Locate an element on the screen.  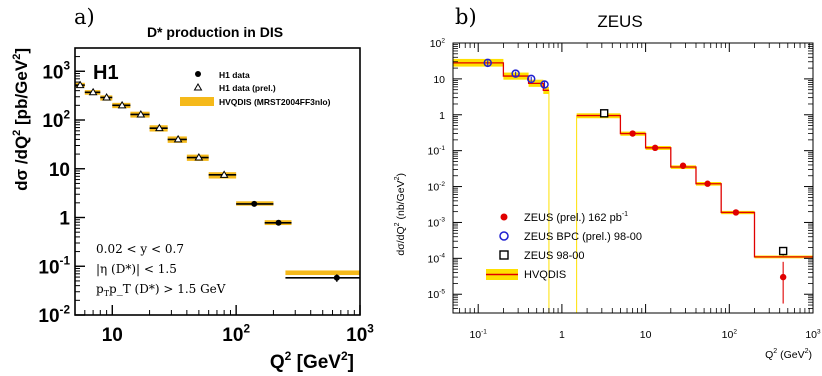
legend-label-h1: H1 data is located at coordinates (234, 75).